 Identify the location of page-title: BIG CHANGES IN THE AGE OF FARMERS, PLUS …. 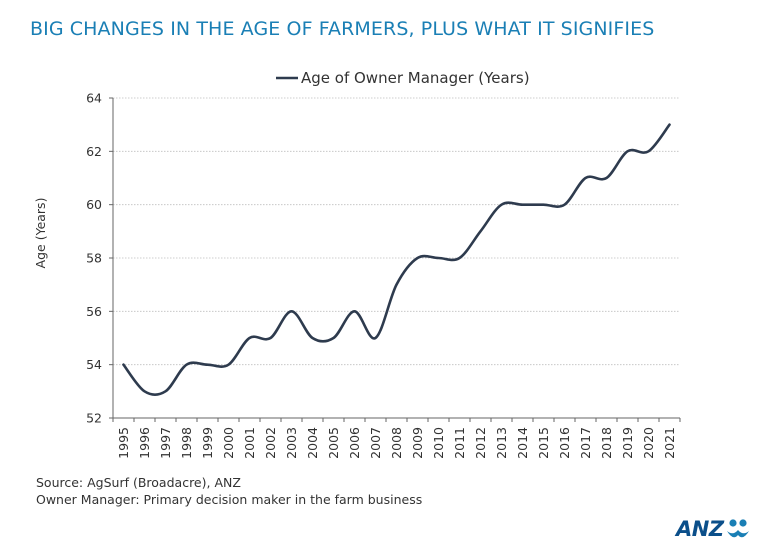
(342, 29).